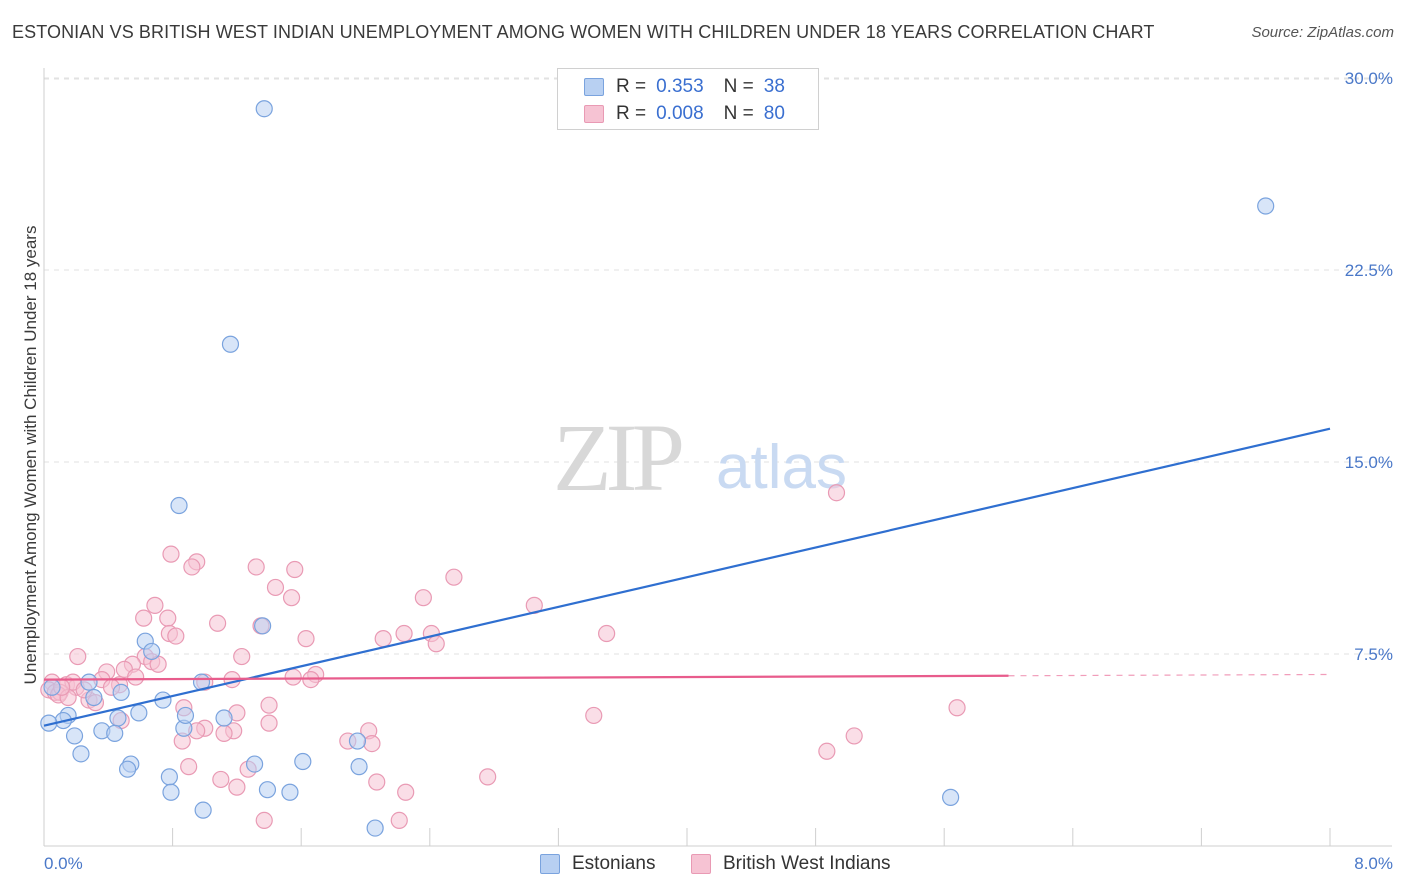 This screenshot has width=1406, height=892. What do you see at coordinates (1369, 270) in the screenshot?
I see `y-tick-label: 22.5%` at bounding box center [1369, 270].